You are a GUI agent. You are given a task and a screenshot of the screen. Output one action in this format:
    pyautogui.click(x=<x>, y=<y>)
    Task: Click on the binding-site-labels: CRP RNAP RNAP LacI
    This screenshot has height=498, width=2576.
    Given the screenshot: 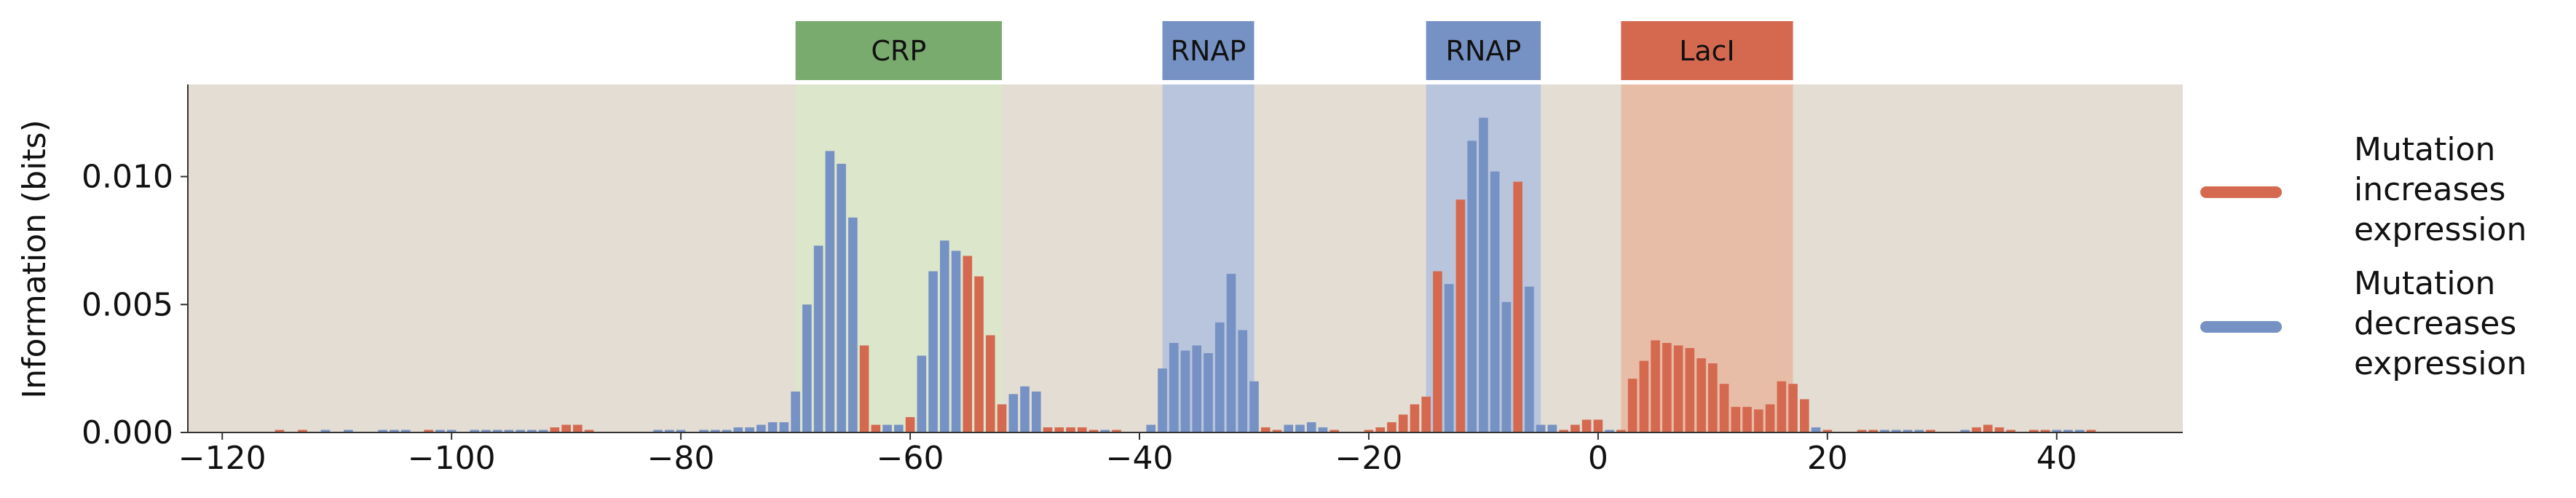 What is the action you would take?
    pyautogui.click(x=1294, y=50)
    